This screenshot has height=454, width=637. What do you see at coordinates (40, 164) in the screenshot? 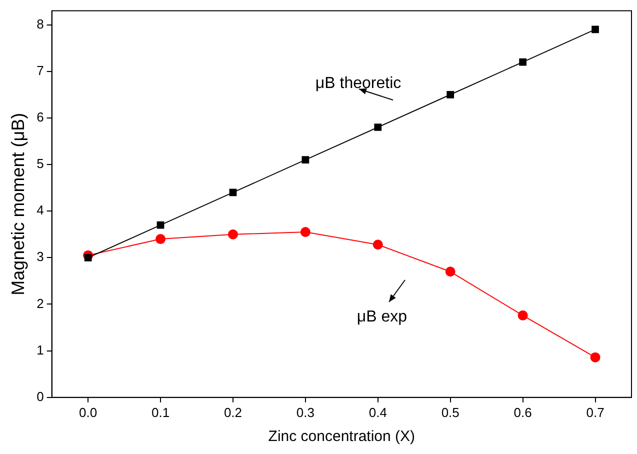
I see `y-tick-label: 5` at bounding box center [40, 164].